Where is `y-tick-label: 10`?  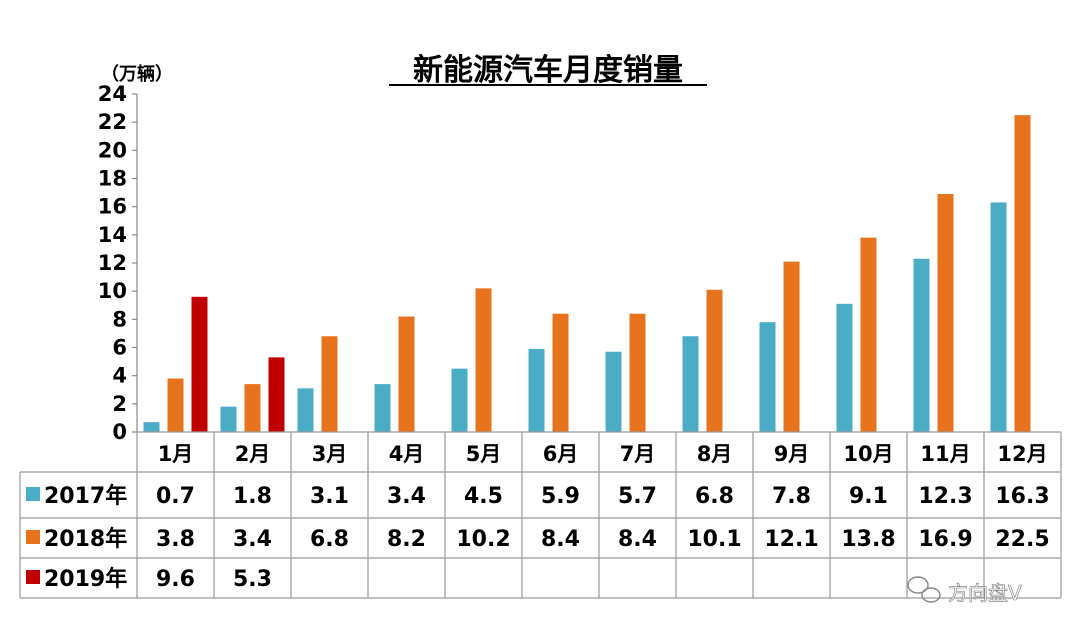 y-tick-label: 10 is located at coordinates (112, 291).